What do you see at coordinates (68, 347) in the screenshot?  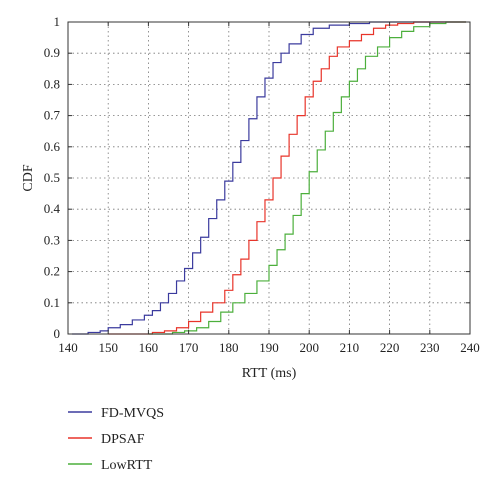 I see `x-tick-label: 140` at bounding box center [68, 347].